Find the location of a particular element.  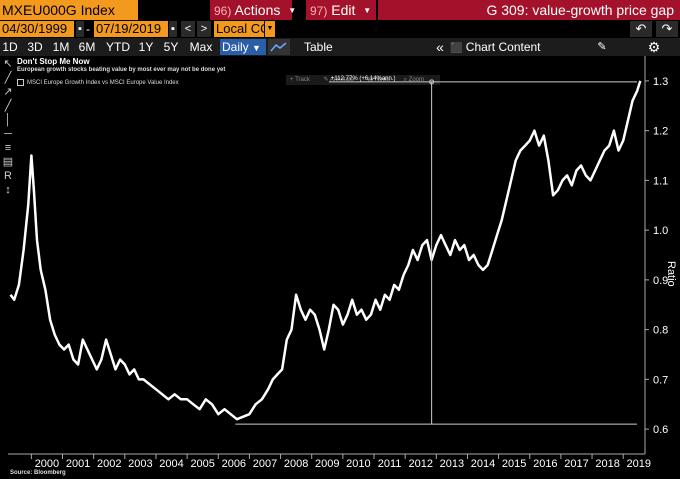

x-tick-label: 2016 is located at coordinates (545, 464).